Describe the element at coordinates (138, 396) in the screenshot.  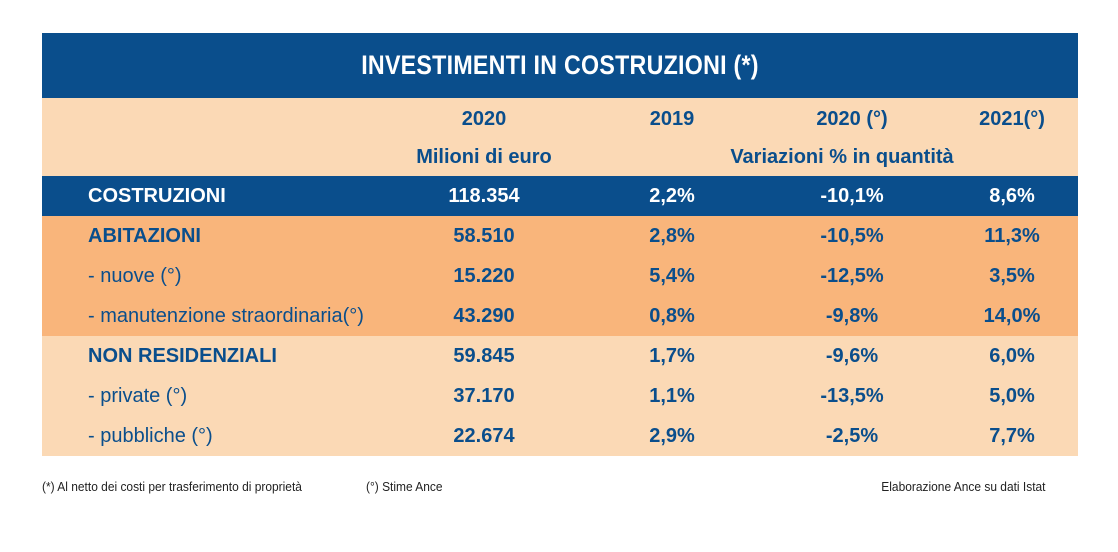
I see `row-label: - private (°)` at that location.